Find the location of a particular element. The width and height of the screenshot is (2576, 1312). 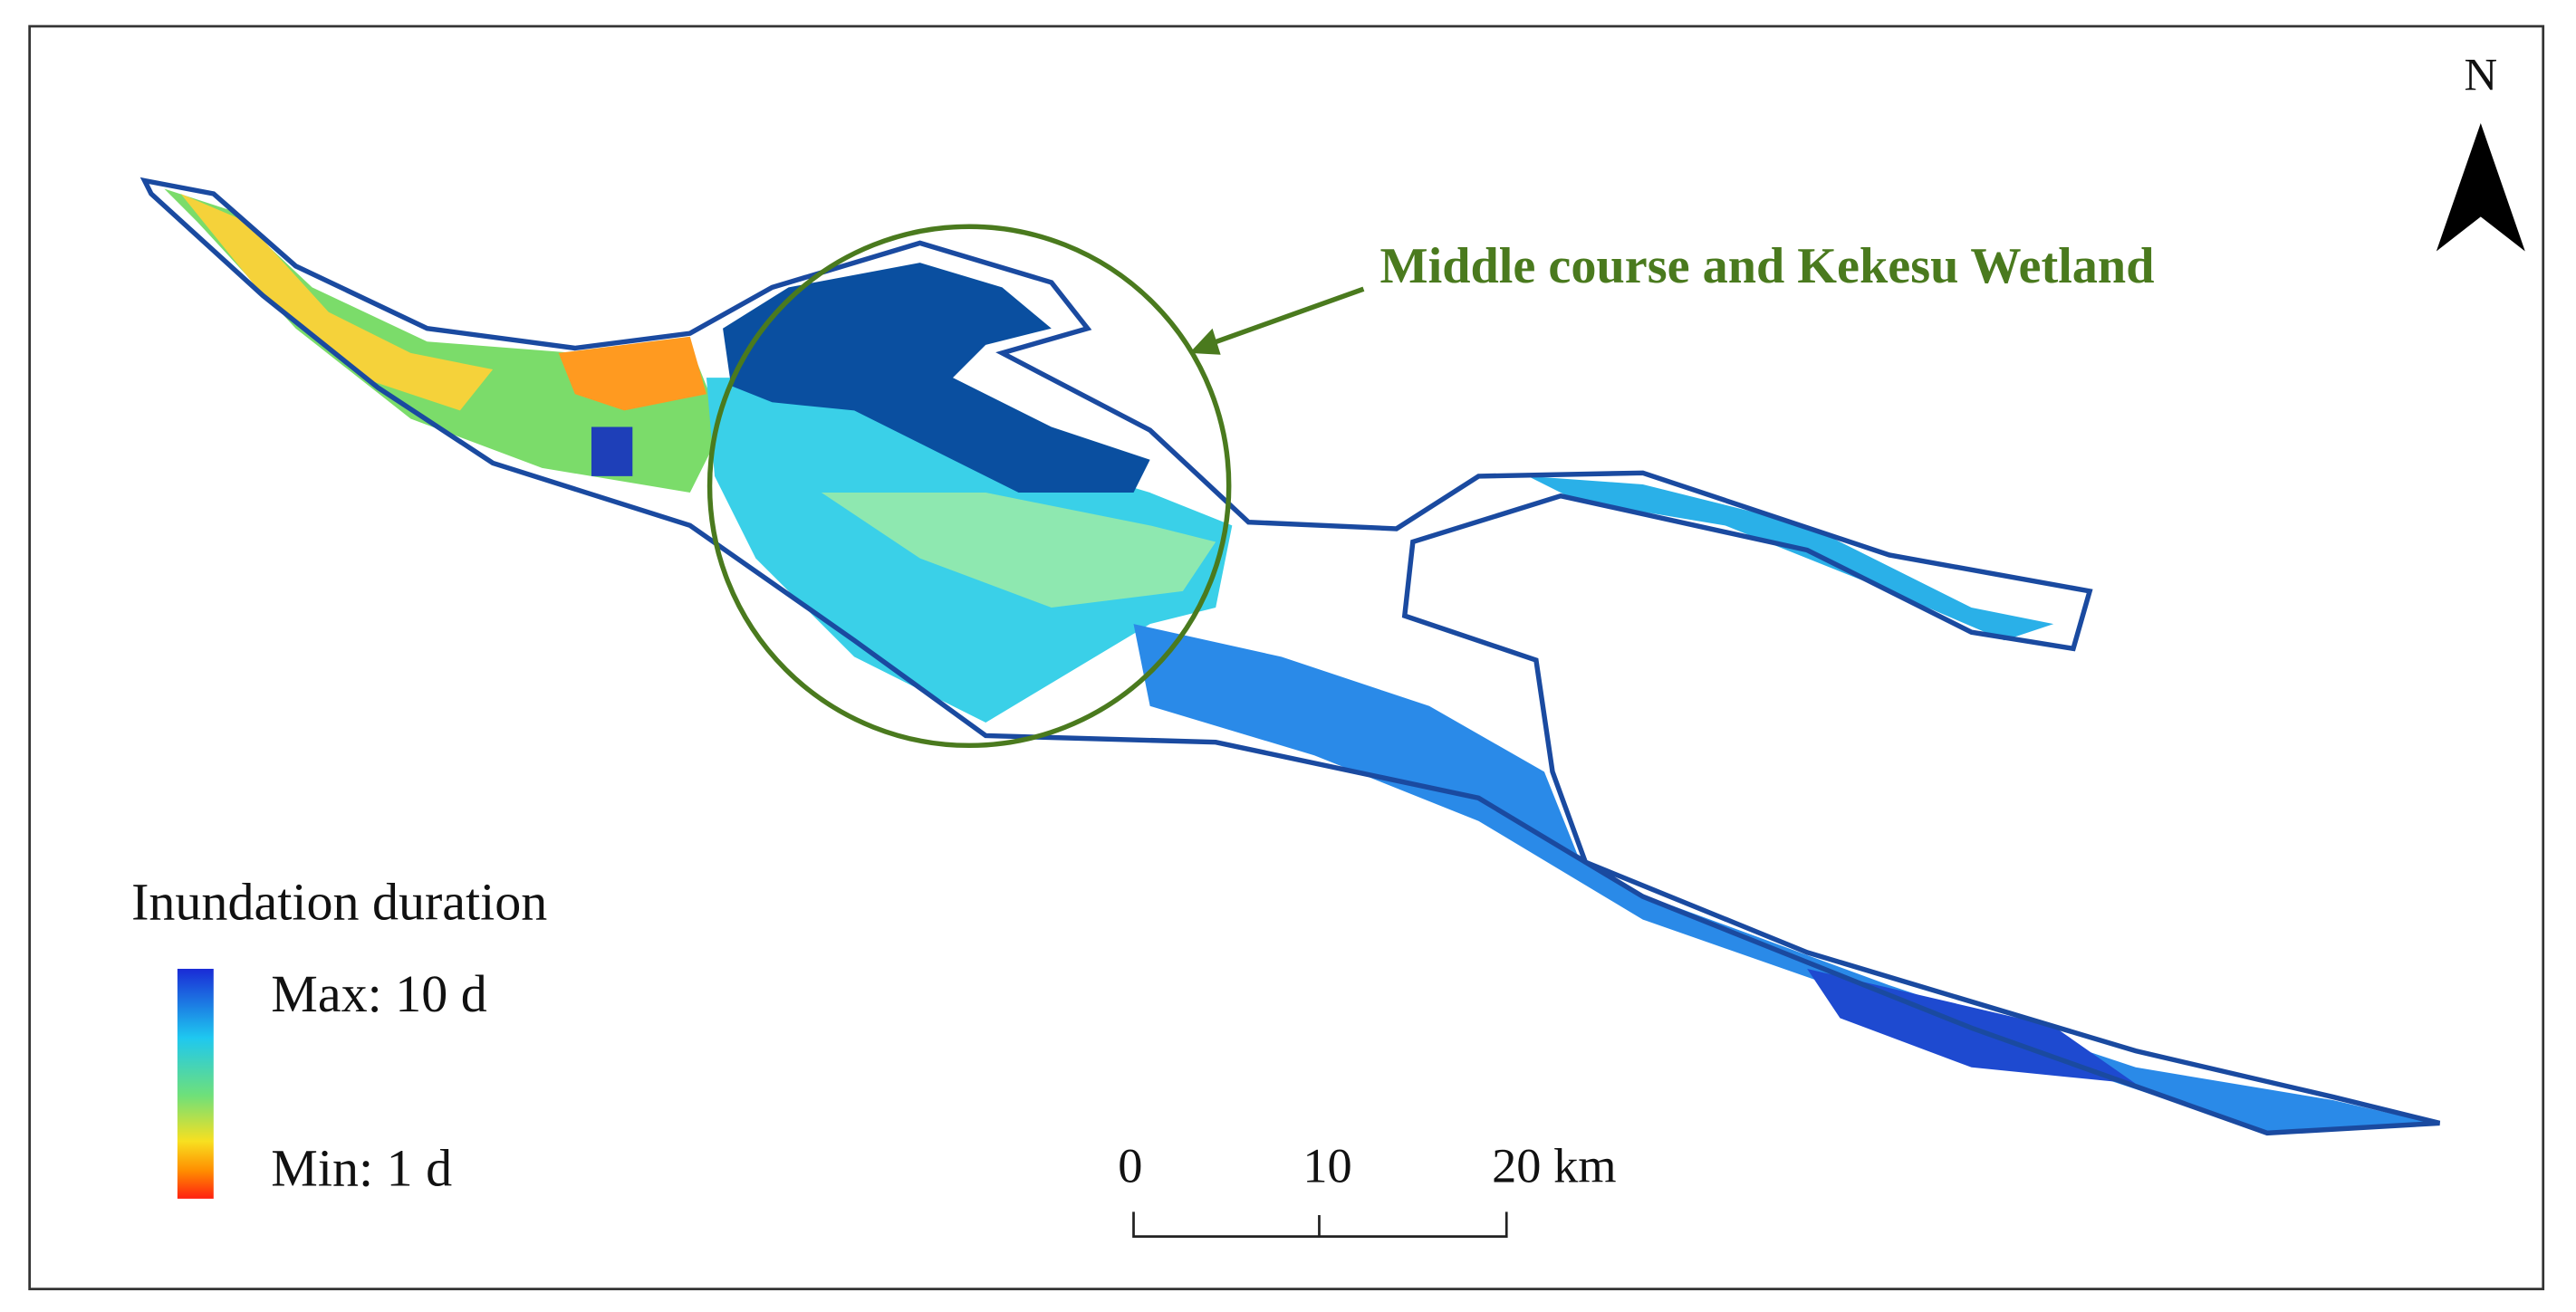

legend-max: Max: 10 d is located at coordinates (379, 993).